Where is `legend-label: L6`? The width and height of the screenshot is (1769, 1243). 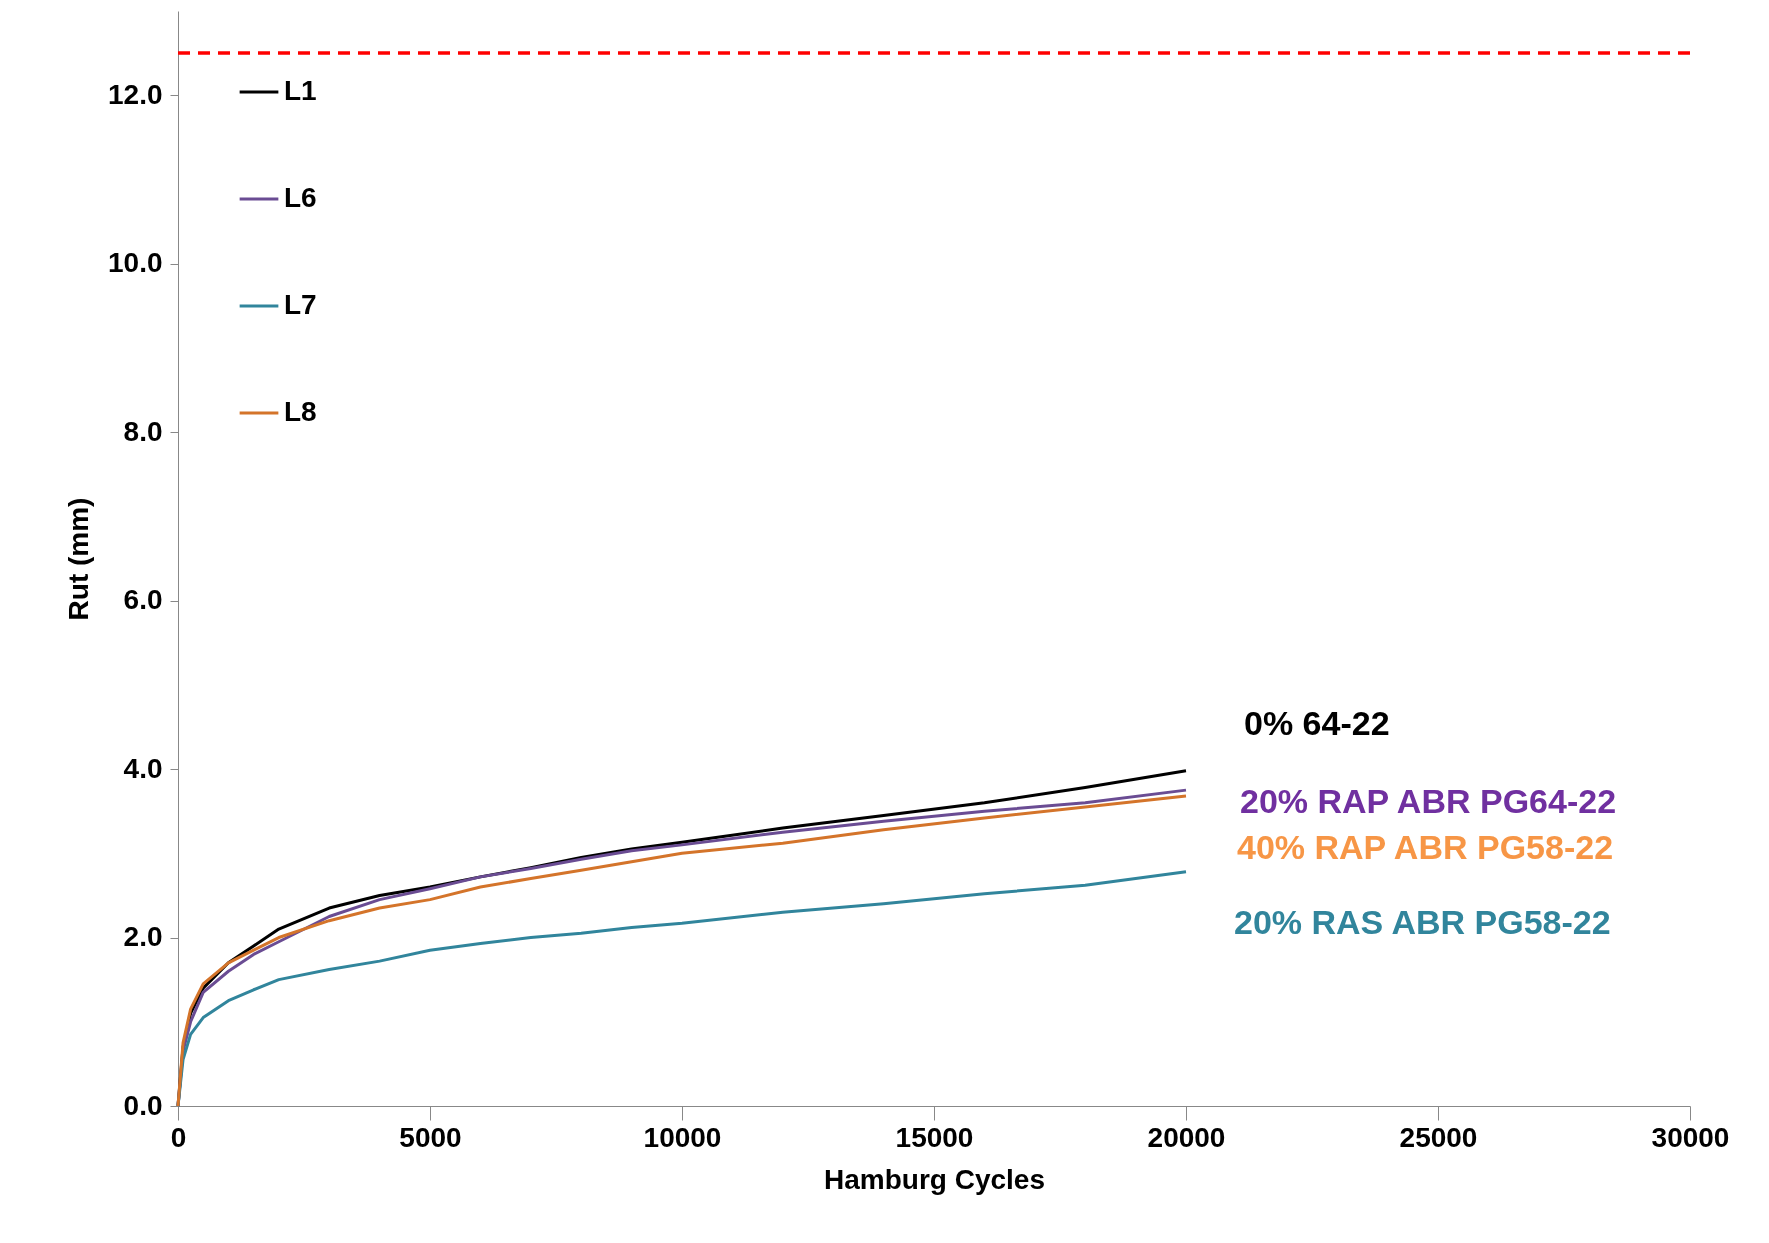
legend-label: L6 is located at coordinates (300, 197).